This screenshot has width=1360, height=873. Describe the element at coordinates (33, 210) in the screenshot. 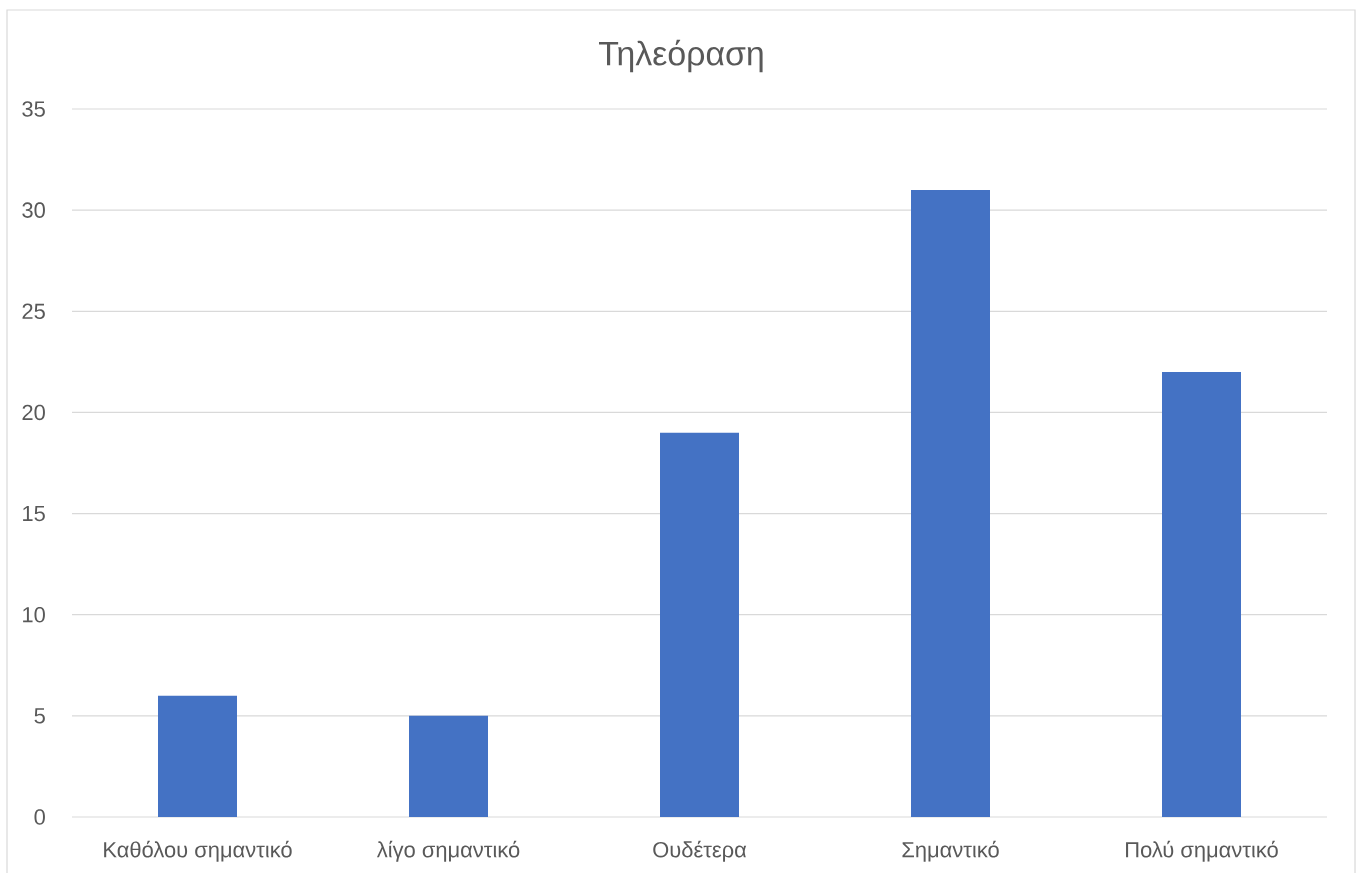

I see `y-tick-label: 30` at that location.